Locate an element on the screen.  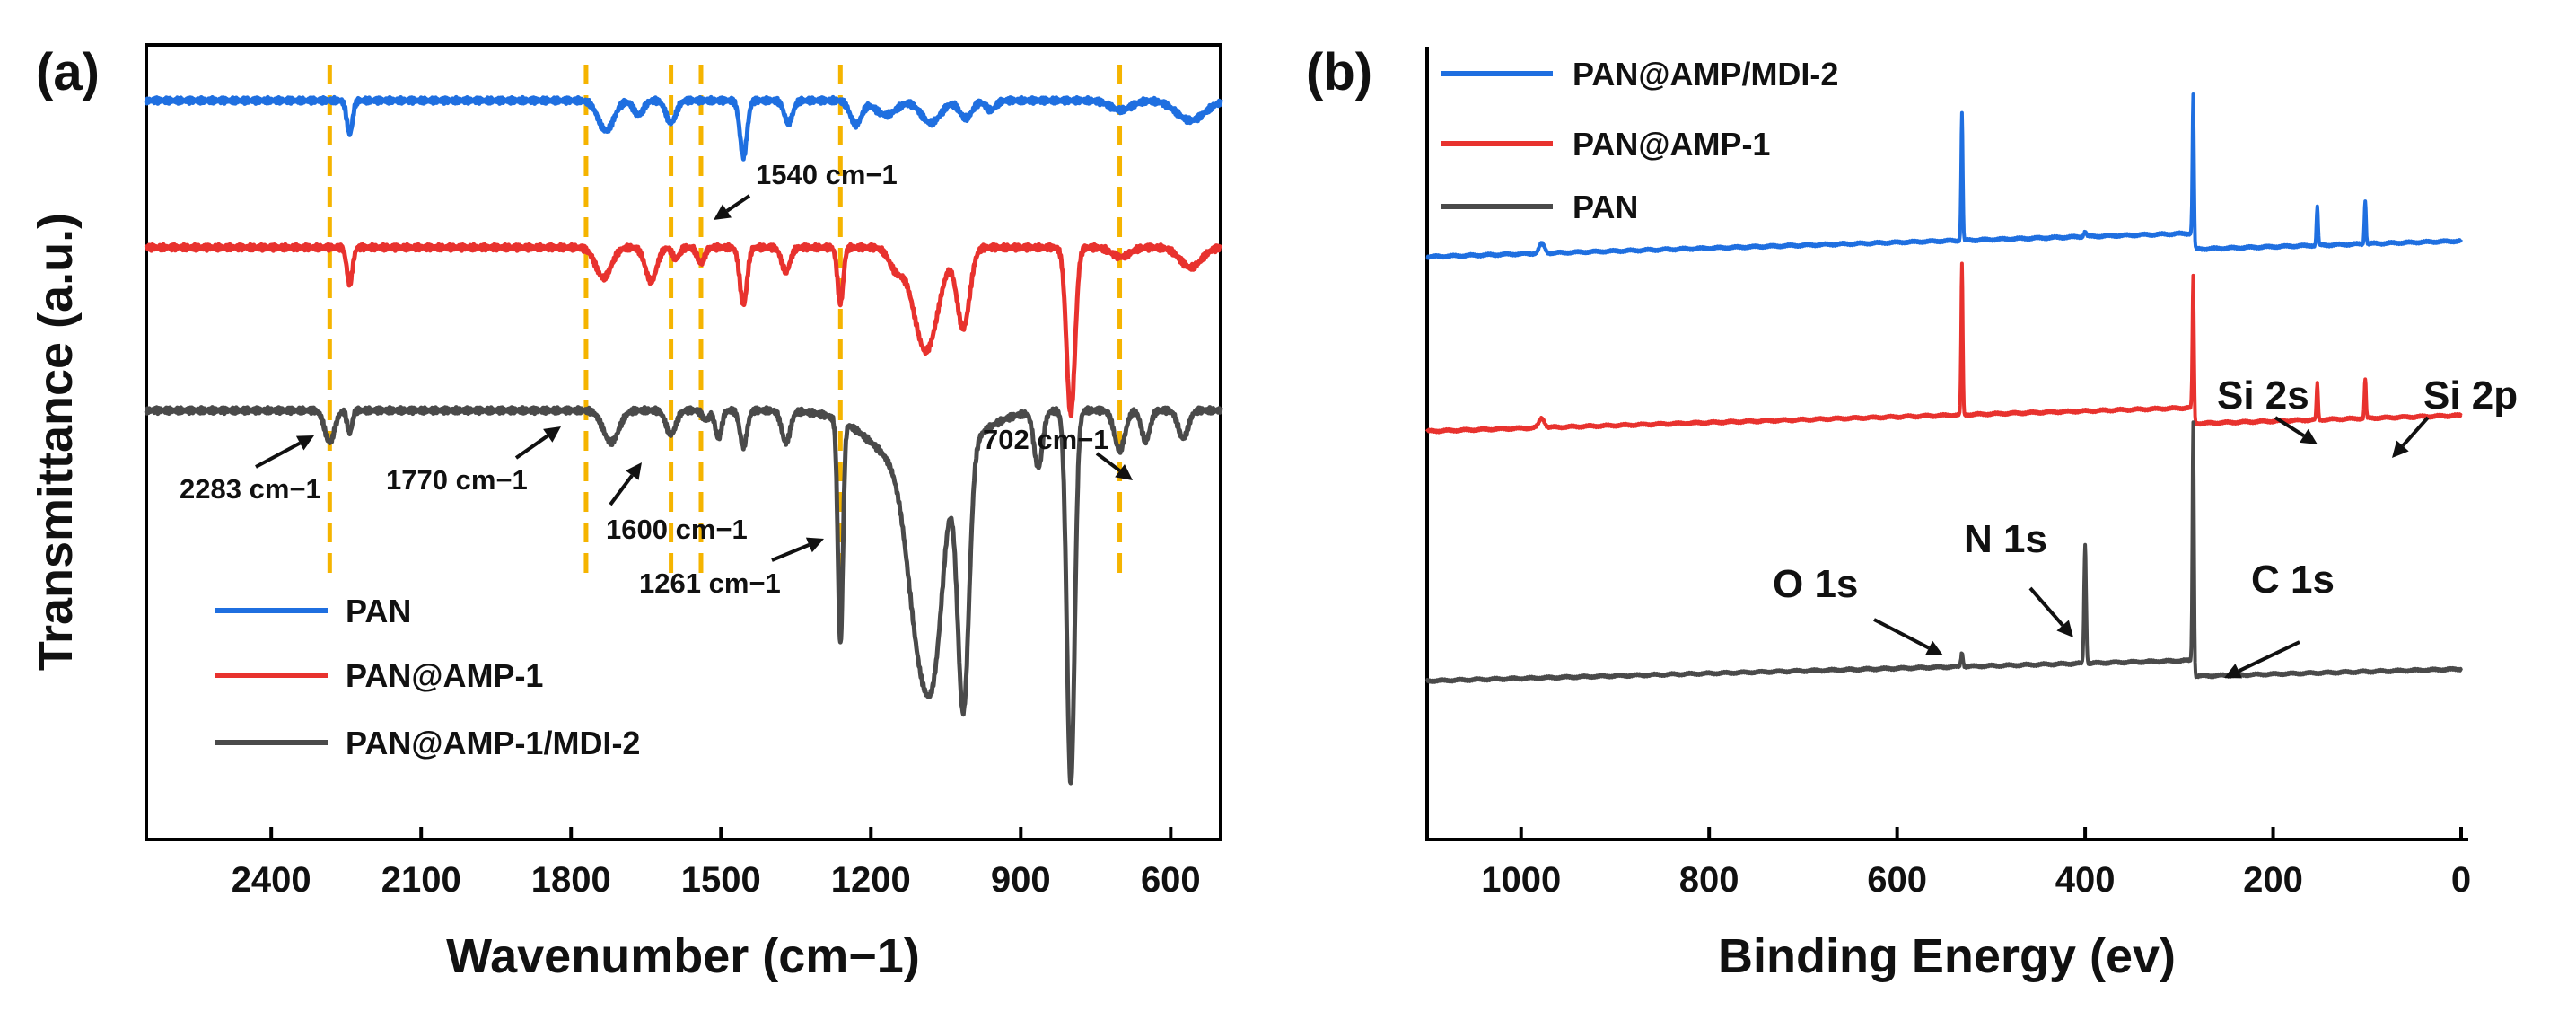
legend-a-label-pan-amp-1: PAN@AMP-1 is located at coordinates (444, 675).